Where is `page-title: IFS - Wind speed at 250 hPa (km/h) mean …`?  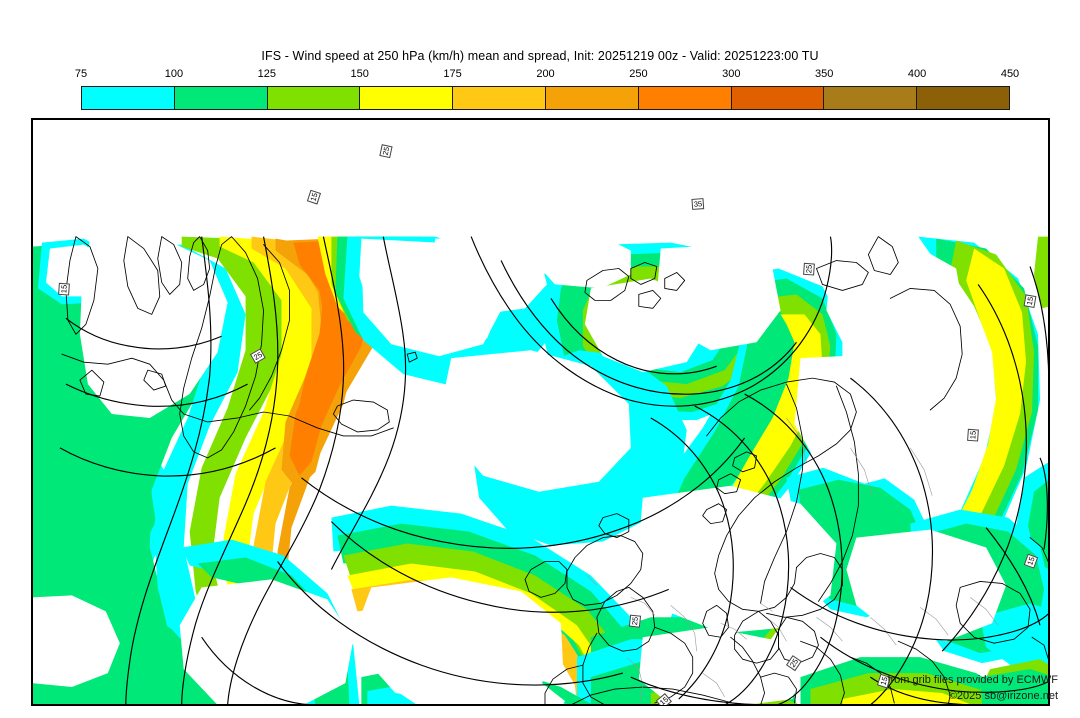
page-title: IFS - Wind speed at 250 hPa (km/h) mean … is located at coordinates (540, 56).